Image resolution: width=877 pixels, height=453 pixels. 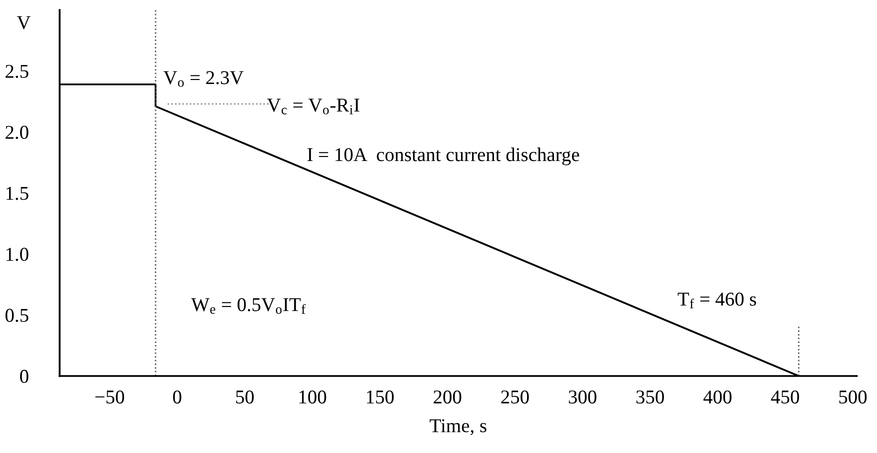 What do you see at coordinates (17, 132) in the screenshot?
I see `y-tick-label: 2.0` at bounding box center [17, 132].